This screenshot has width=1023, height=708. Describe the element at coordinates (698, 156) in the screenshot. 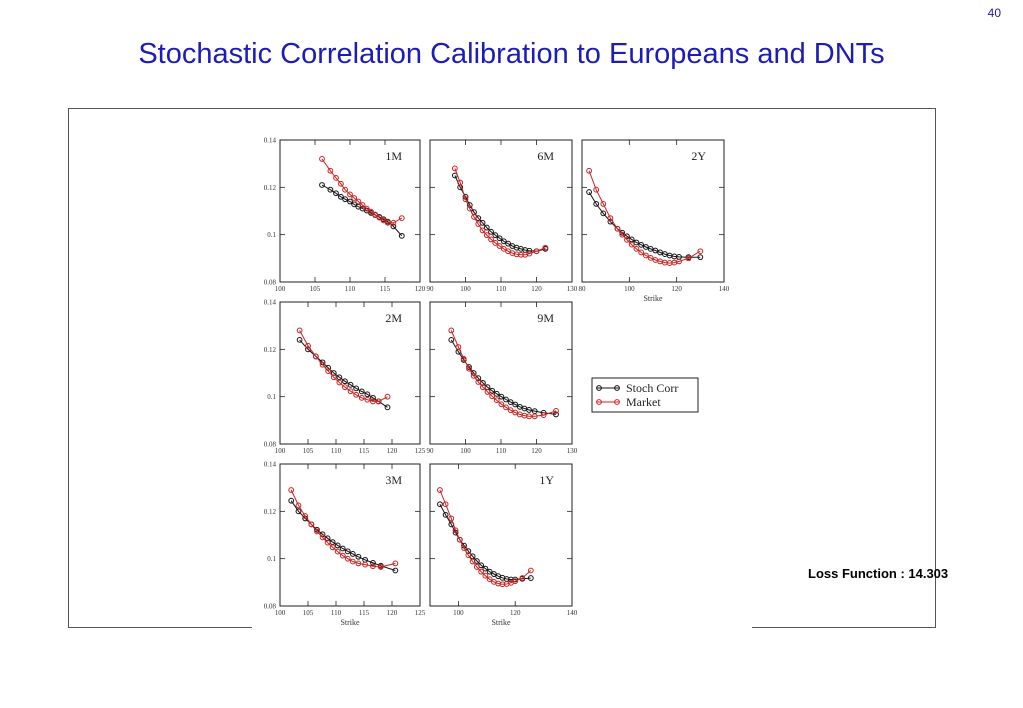

I see `panel-label: 2Y` at that location.